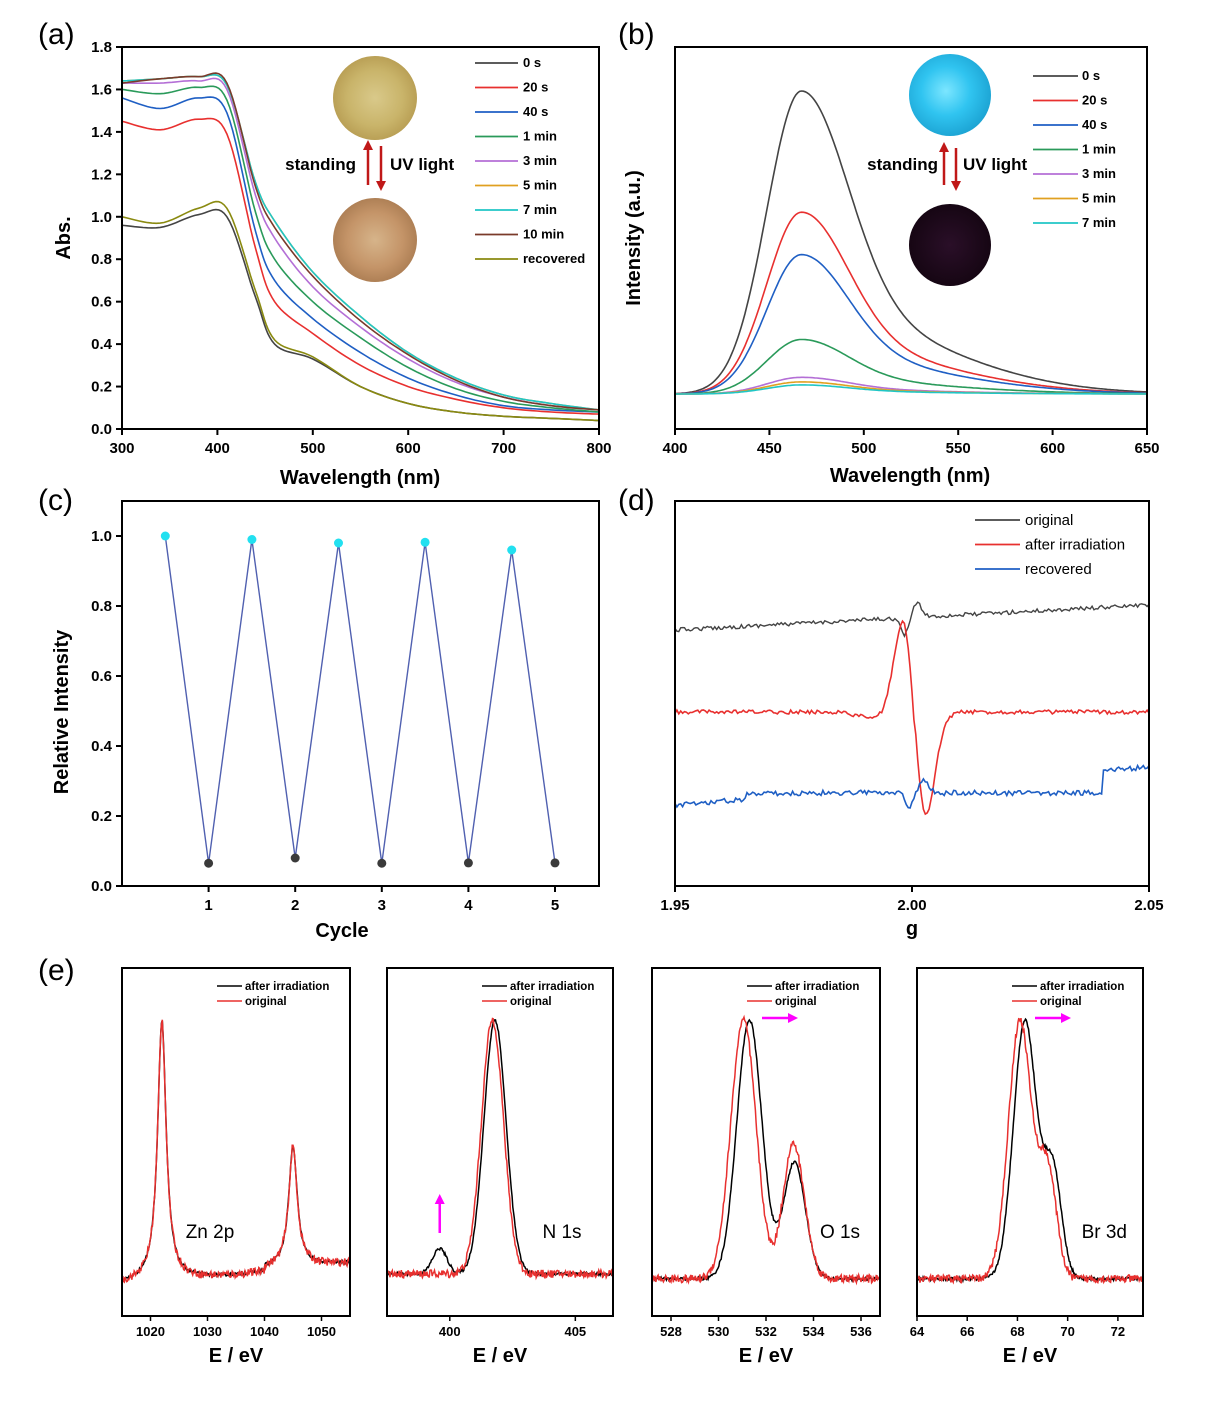  I want to click on panel-c-xlabel: Cycle, so click(341, 931).